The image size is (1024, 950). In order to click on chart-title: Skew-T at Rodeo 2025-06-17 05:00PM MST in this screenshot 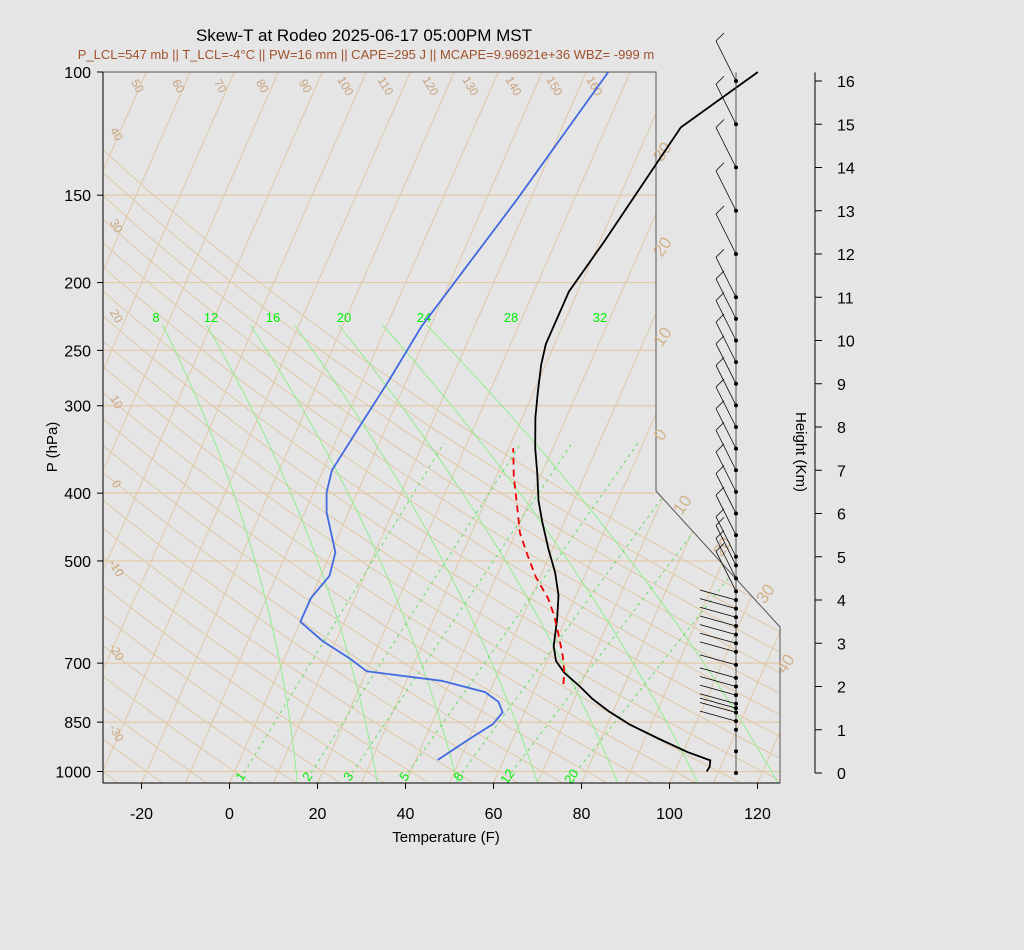, I will do `click(364, 35)`.